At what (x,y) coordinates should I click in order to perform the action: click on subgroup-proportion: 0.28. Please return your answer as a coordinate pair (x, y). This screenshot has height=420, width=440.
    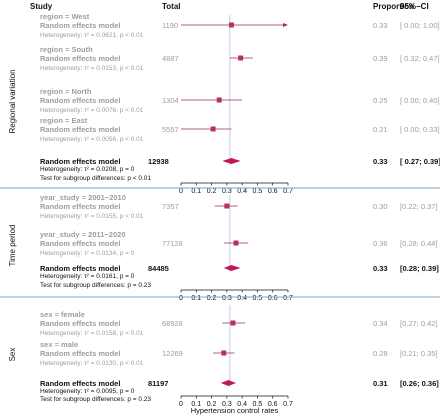
    Looking at the image, I should click on (380, 353).